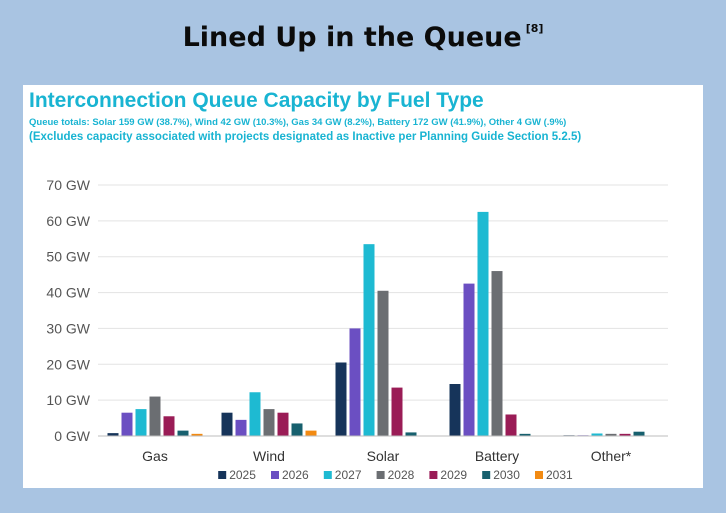  I want to click on x-category-label: Gas, so click(155, 456).